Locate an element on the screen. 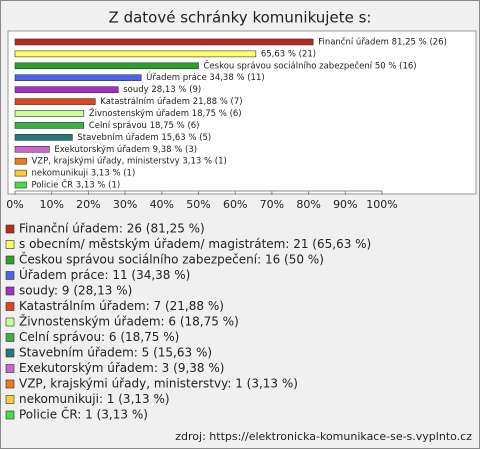 This screenshot has height=449, width=480. value-label: Exekutorským úřadem 9,38 % (3) is located at coordinates (125, 150).